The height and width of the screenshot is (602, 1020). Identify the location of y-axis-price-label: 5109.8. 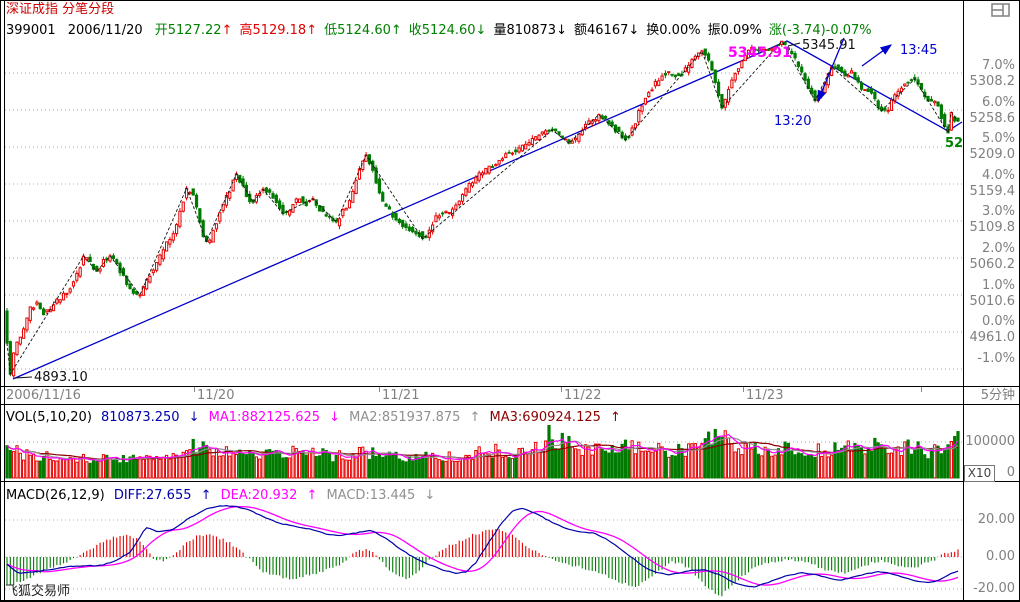
(992, 228).